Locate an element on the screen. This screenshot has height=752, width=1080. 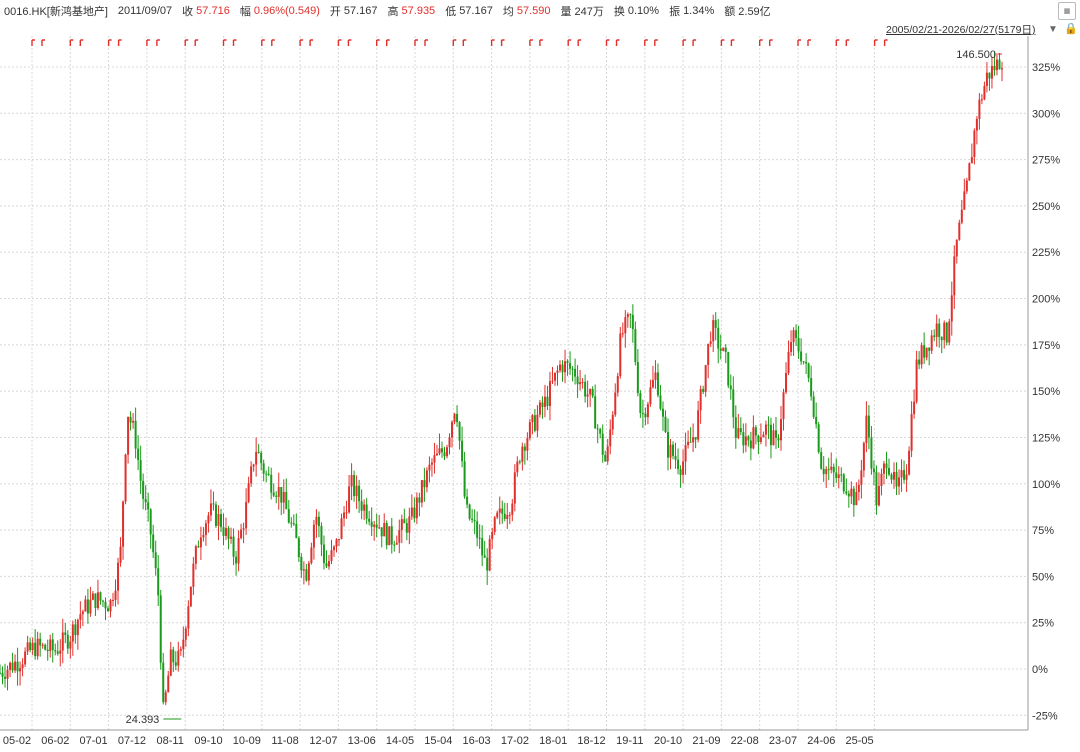
x-tick-label: 19-11 is located at coordinates (629, 741).